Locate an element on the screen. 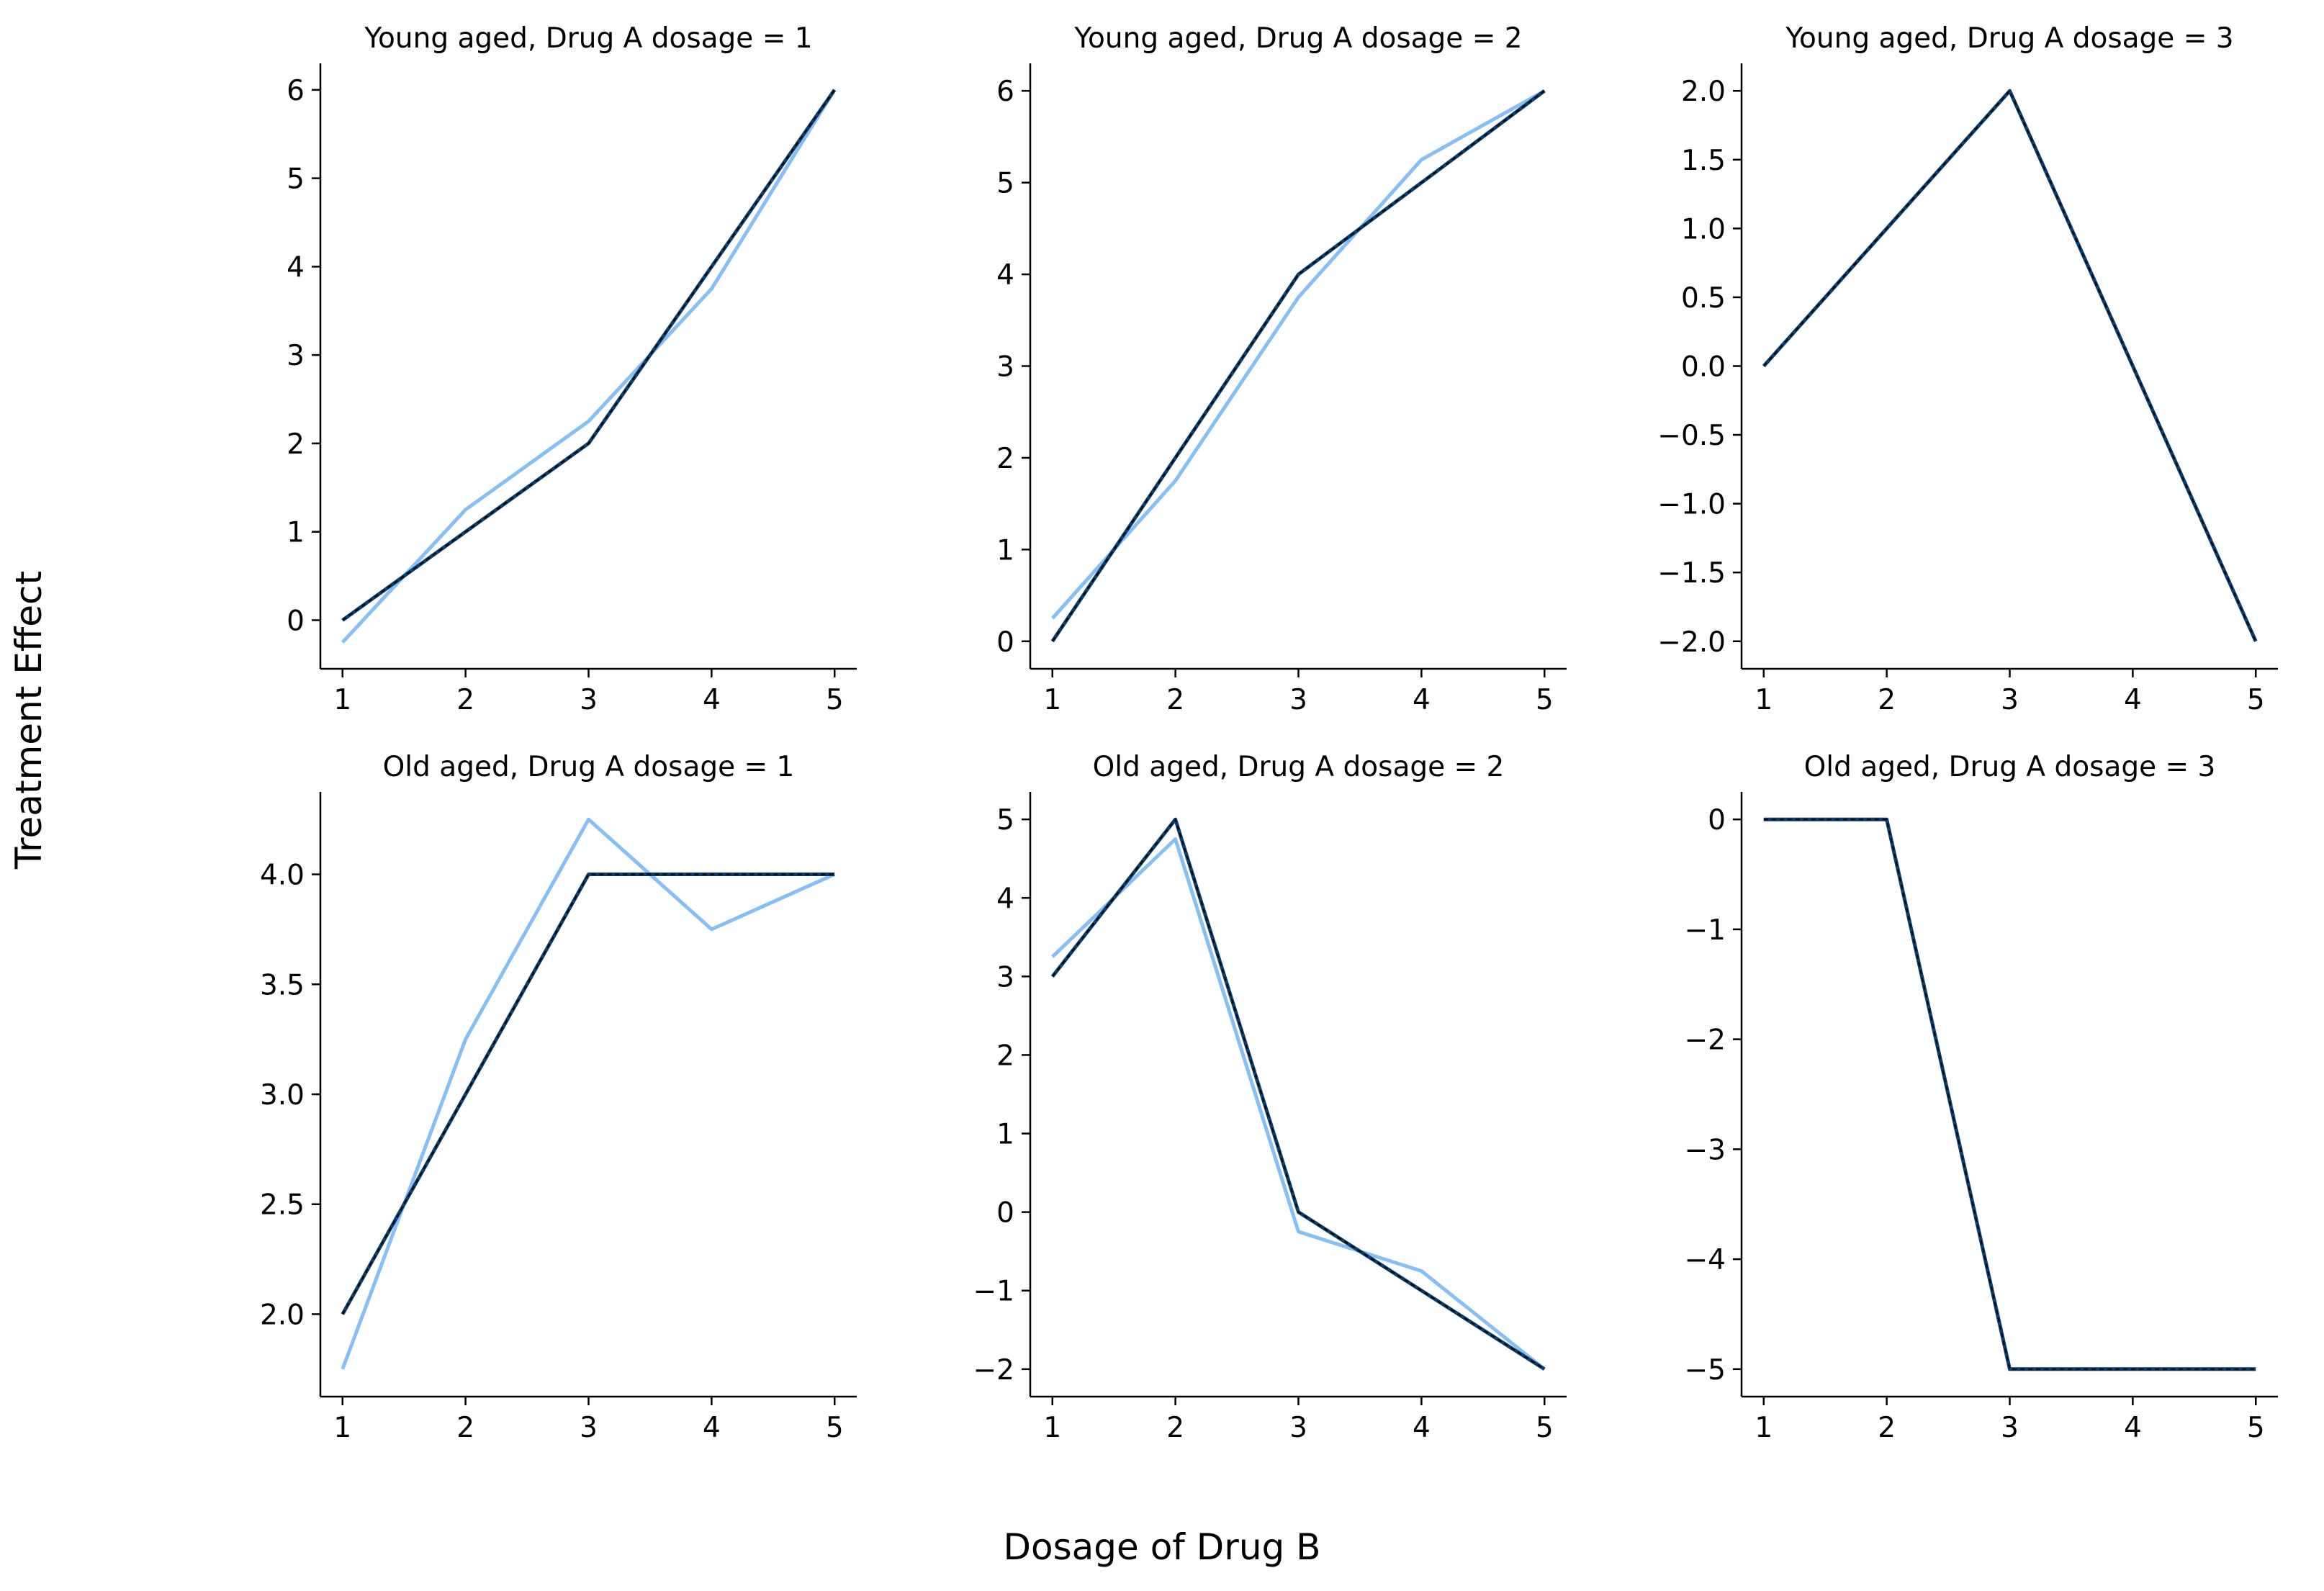 Image resolution: width=2324 pixels, height=1591 pixels. y-tick-label: −5 is located at coordinates (1705, 1370).